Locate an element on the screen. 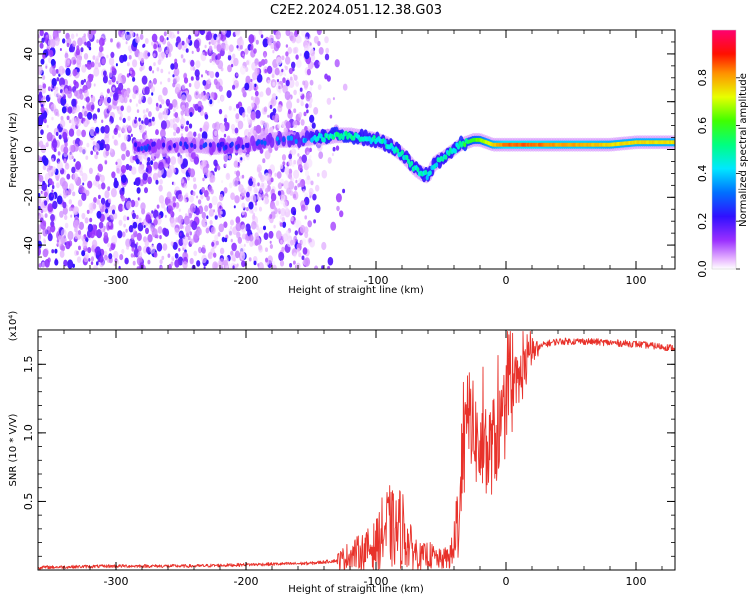 The height and width of the screenshot is (600, 750). spectrogram-x-label: Height of straight line (km) is located at coordinates (356, 290).